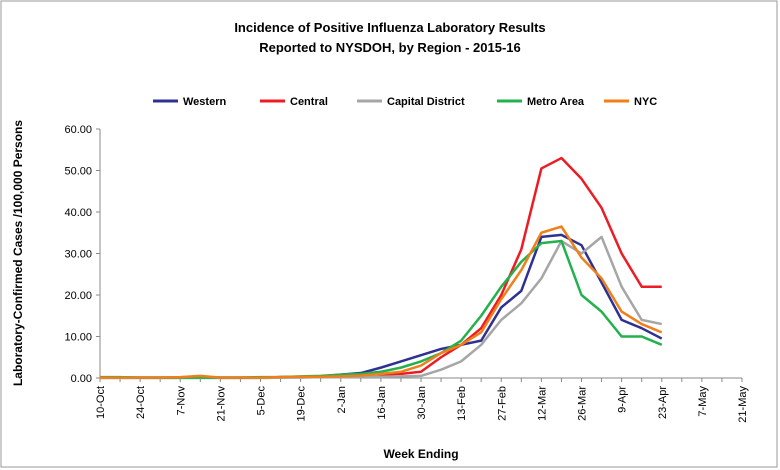 The width and height of the screenshot is (780, 470). Describe the element at coordinates (181, 401) in the screenshot. I see `x-tick-label: 7-Nov` at that location.